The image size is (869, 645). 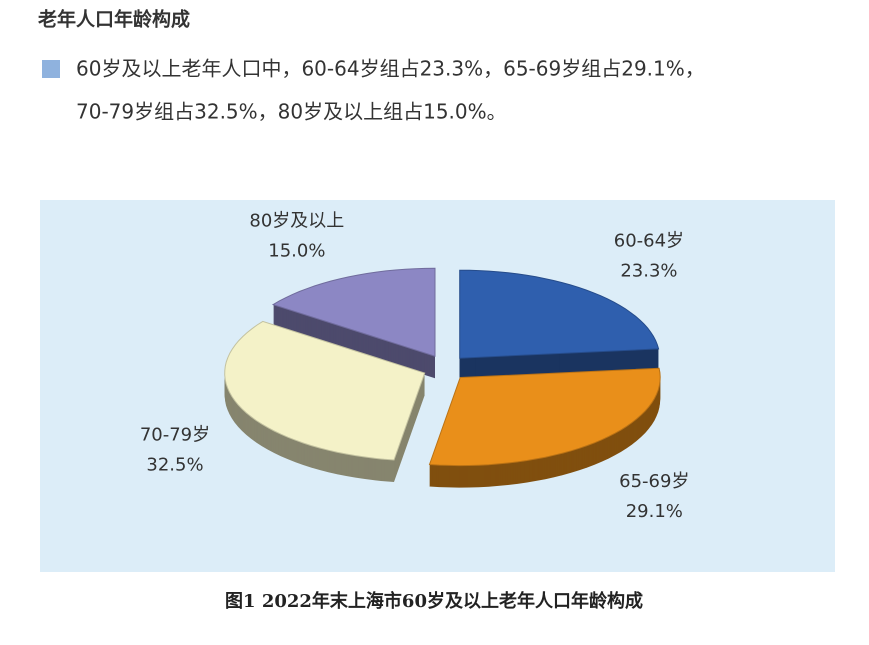 What do you see at coordinates (648, 271) in the screenshot?
I see `slice-value-label: 23.3%` at bounding box center [648, 271].